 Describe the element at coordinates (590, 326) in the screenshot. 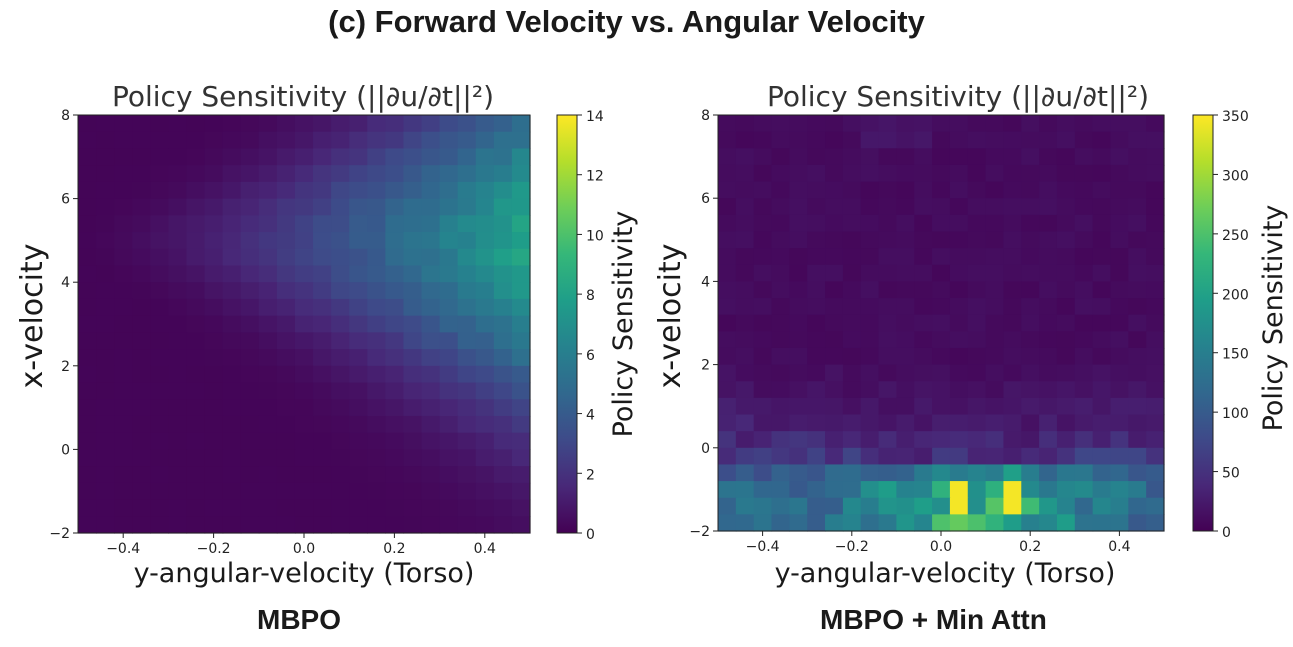

I see `colorbar-ticks: 0 2 4 6 8 10 12 14` at that location.